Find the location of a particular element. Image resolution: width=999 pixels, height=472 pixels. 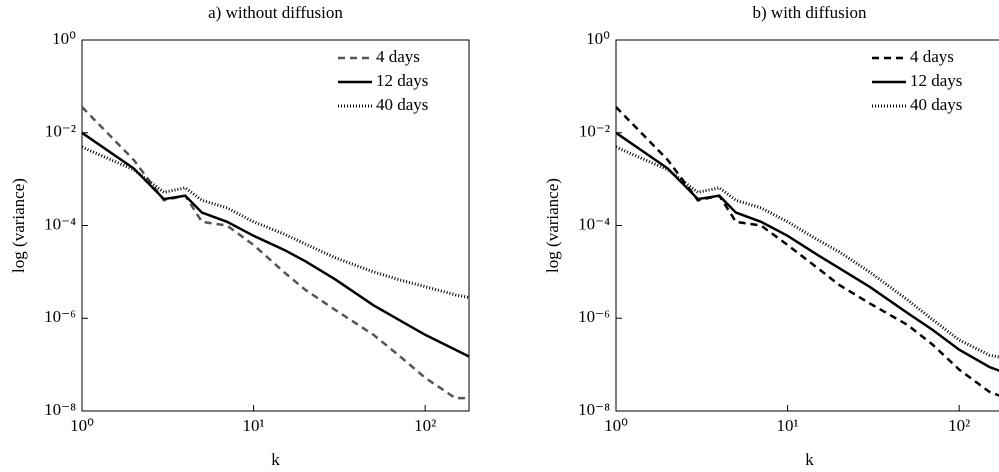

series-line is located at coordinates (275, 222).